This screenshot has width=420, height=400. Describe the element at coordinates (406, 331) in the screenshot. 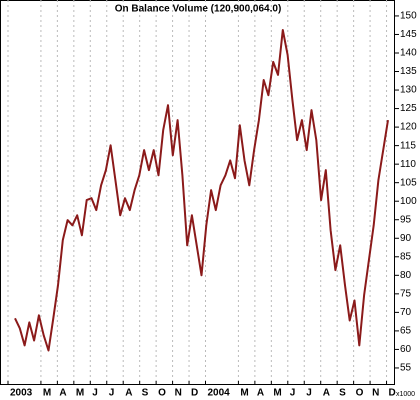

I see `y-tick-label: 65` at that location.